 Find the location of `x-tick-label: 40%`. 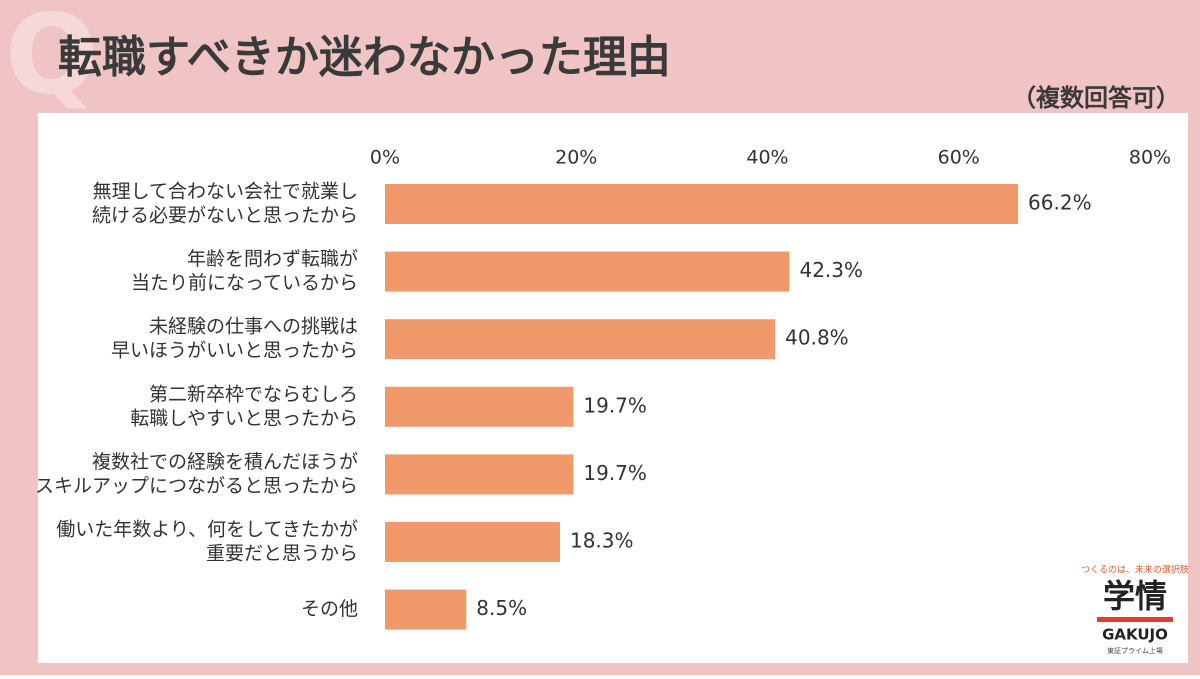

x-tick-label: 40% is located at coordinates (767, 158).